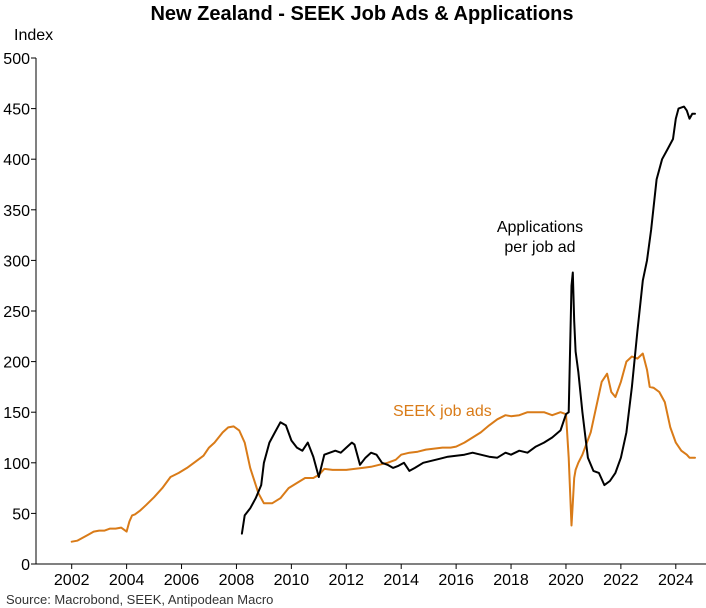  I want to click on y-tick-label: 400, so click(16, 160).